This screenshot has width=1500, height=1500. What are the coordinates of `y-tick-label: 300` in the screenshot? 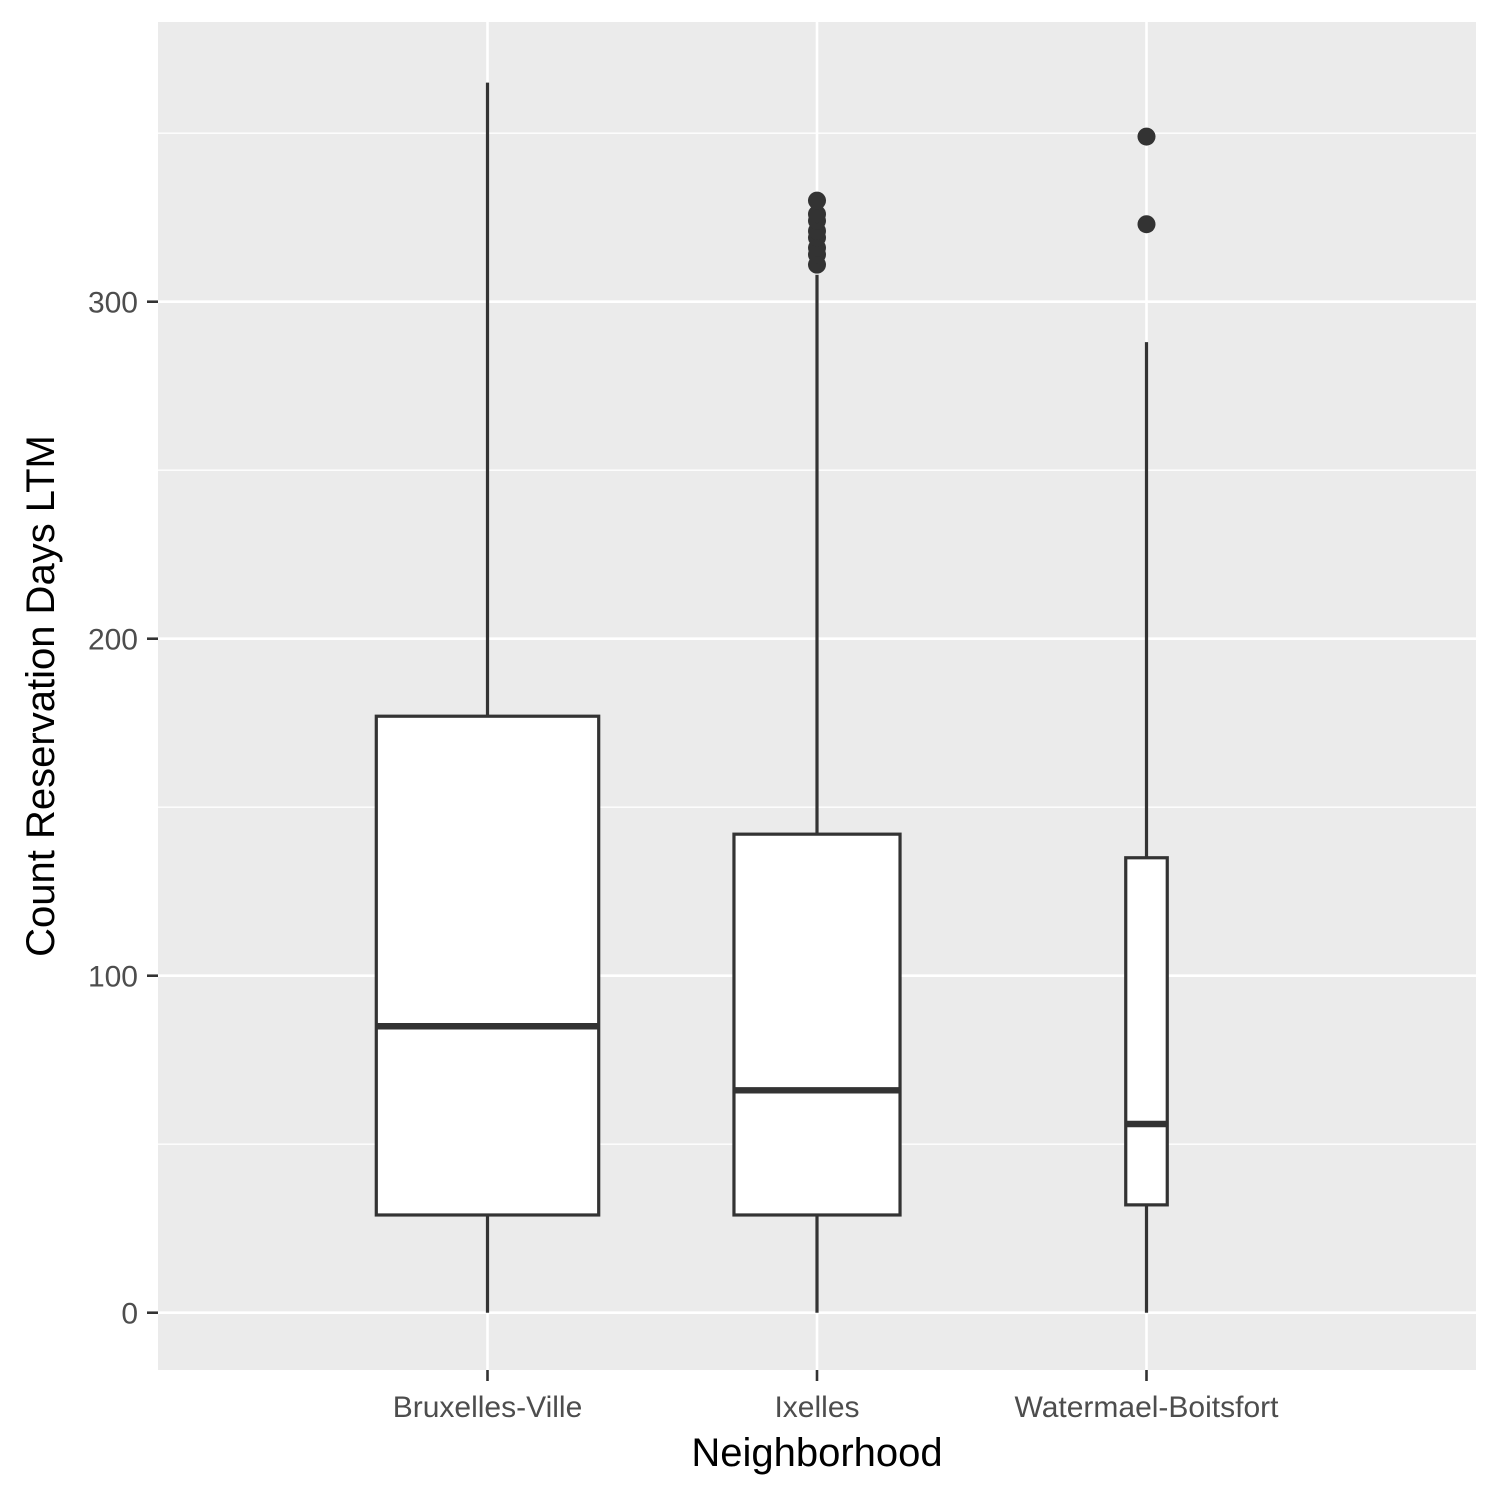 It's located at (113, 303).